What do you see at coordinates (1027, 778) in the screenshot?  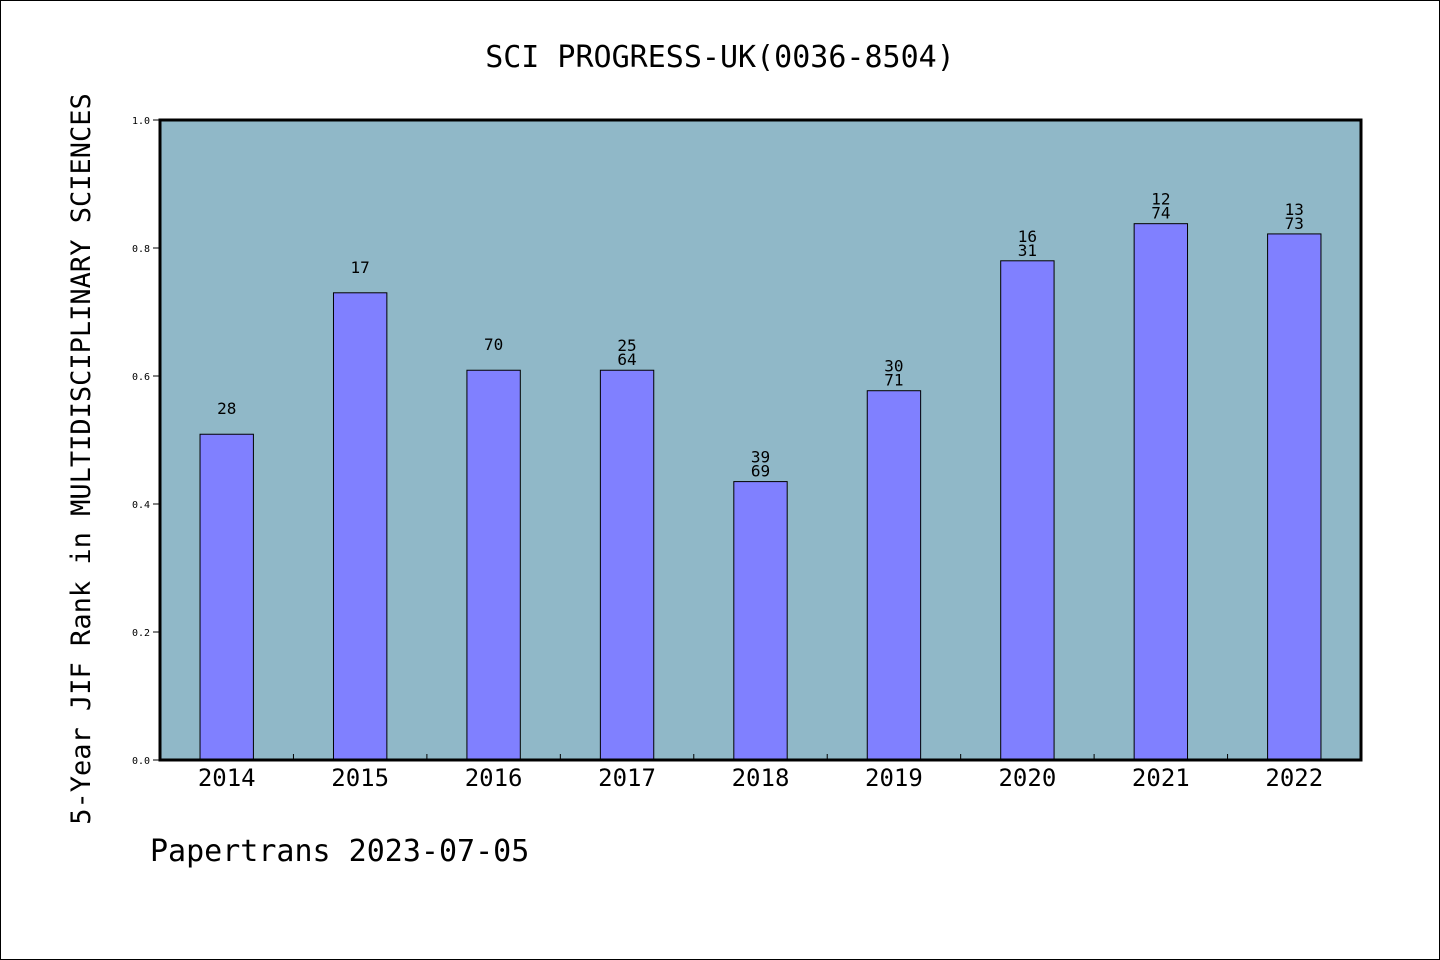 I see `x-tick-label-2020: 2020` at bounding box center [1027, 778].